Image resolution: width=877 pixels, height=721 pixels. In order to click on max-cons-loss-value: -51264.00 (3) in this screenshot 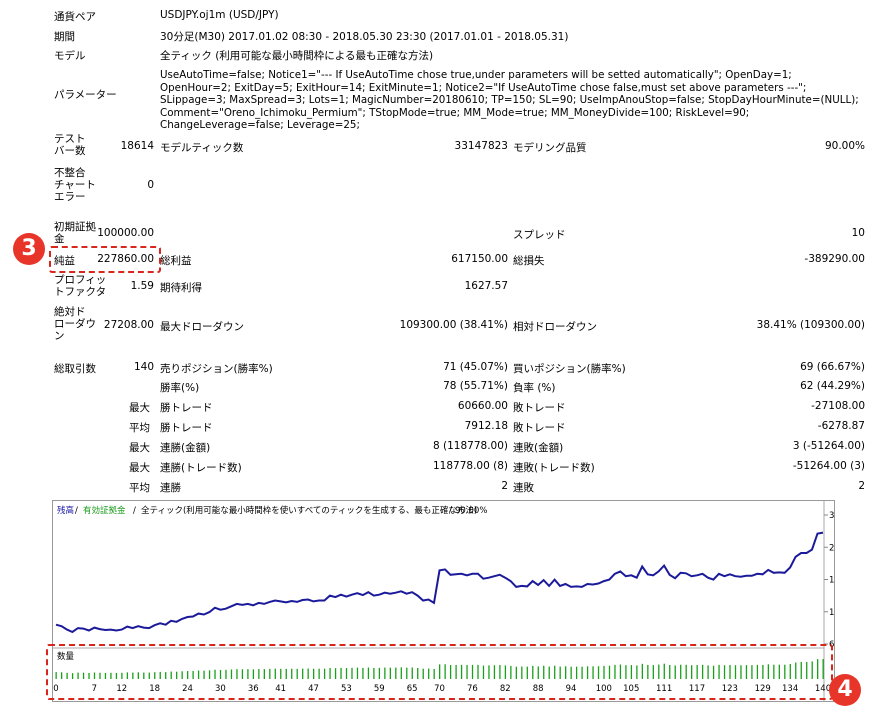, I will do `click(828, 466)`.